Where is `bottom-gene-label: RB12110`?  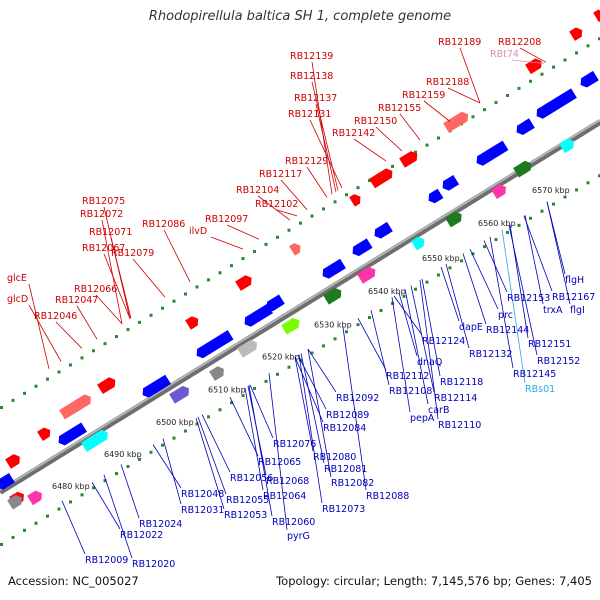
bottom-gene-label: RB12110 is located at coordinates (459, 425).